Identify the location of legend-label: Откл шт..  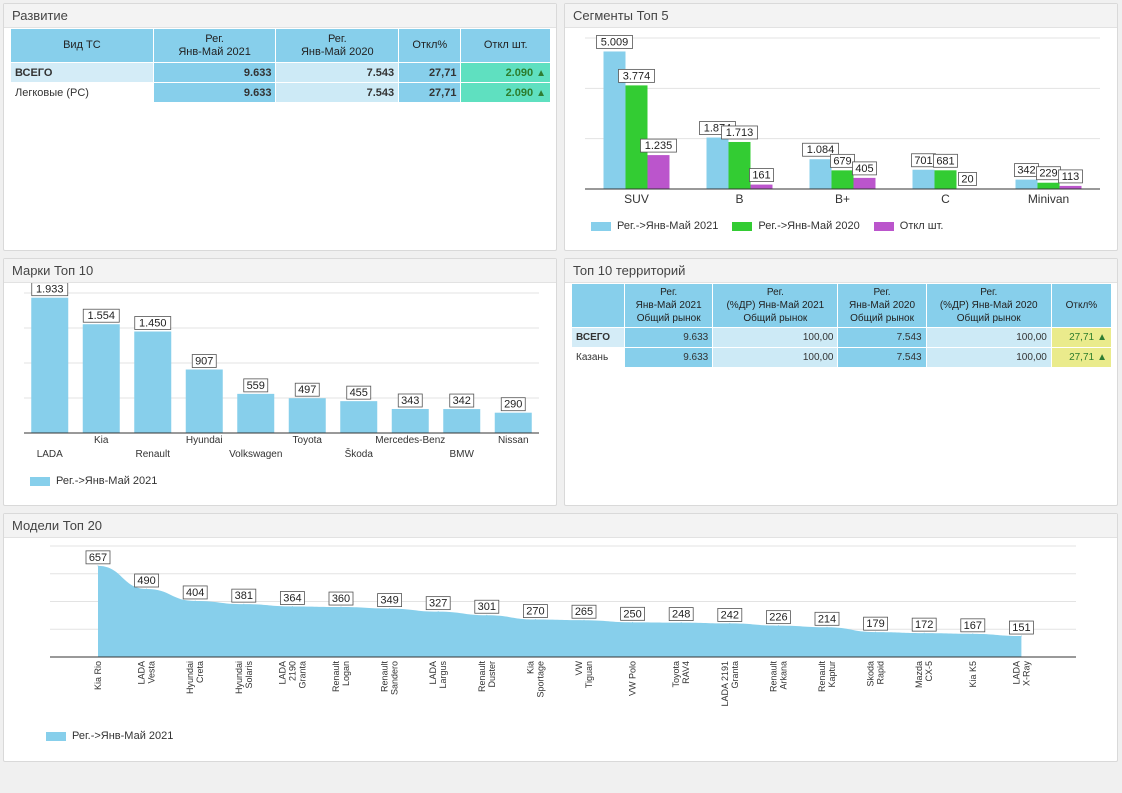
(921, 226).